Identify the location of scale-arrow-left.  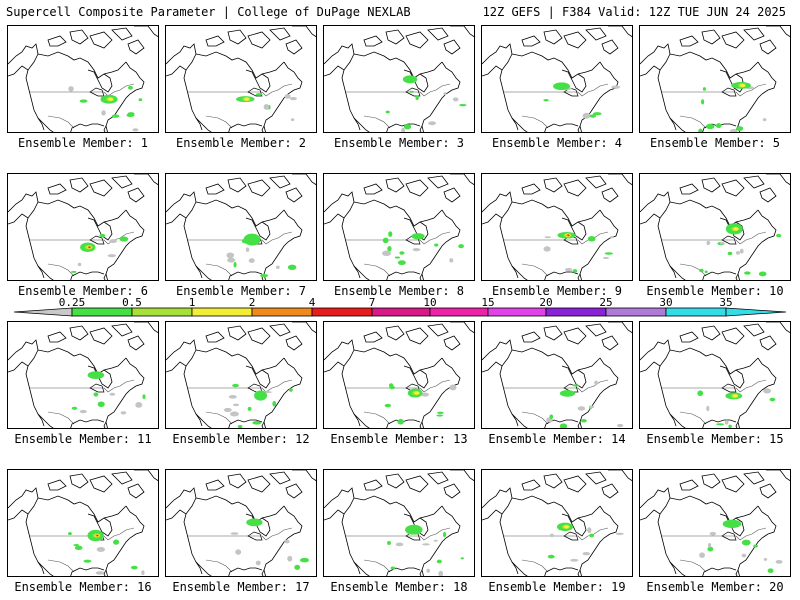
(43, 312).